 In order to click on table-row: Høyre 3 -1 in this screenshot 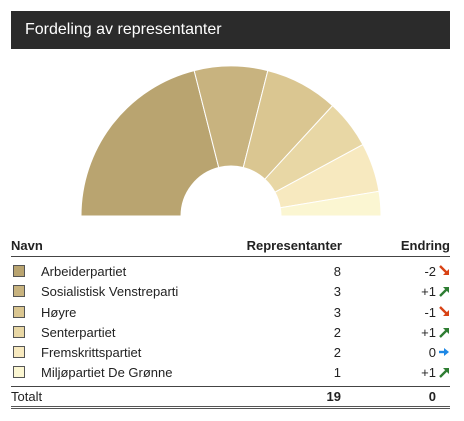, I will do `click(230, 312)`.